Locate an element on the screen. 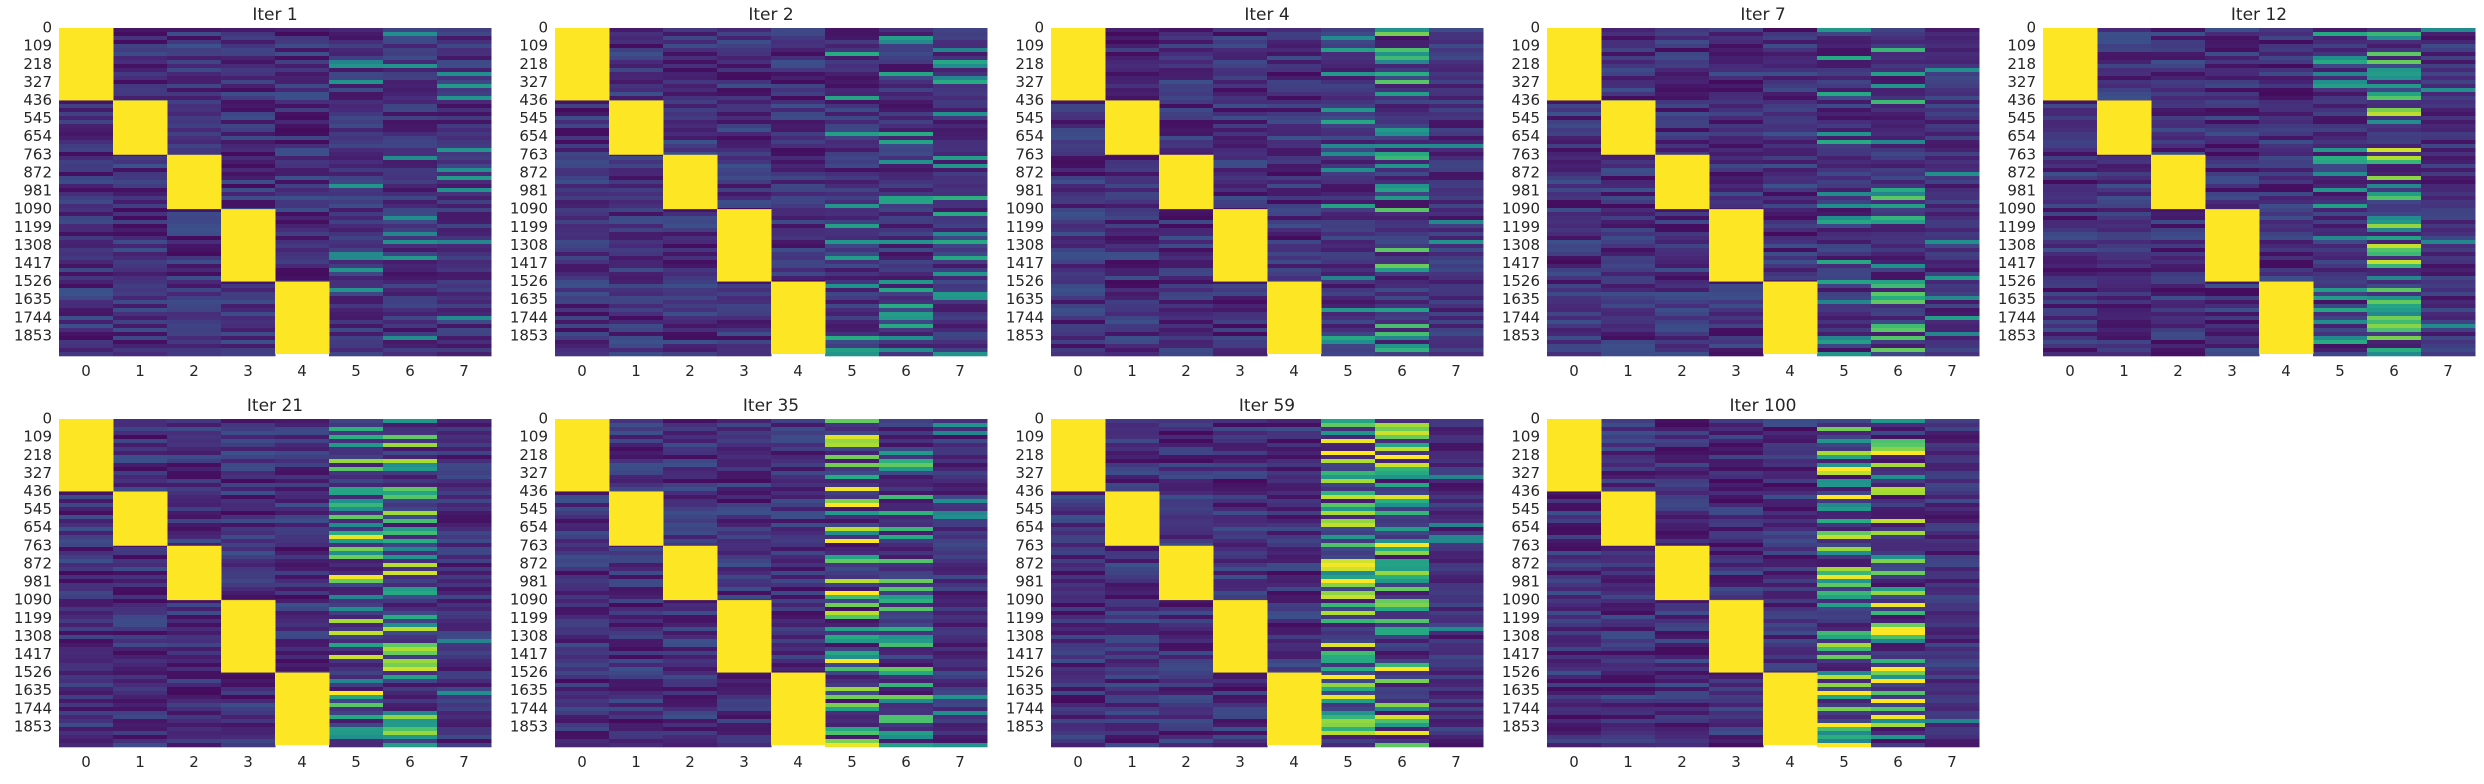  y-tick-label: 0 is located at coordinates (1039, 419).